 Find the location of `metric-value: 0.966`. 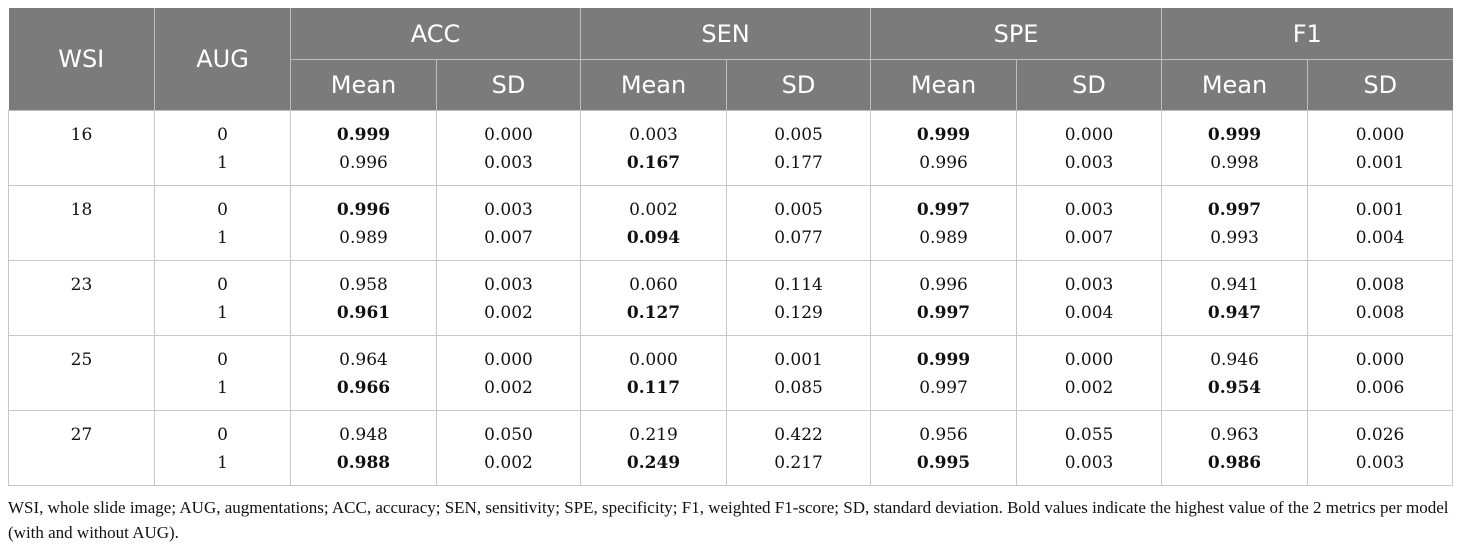

metric-value: 0.966 is located at coordinates (363, 388).